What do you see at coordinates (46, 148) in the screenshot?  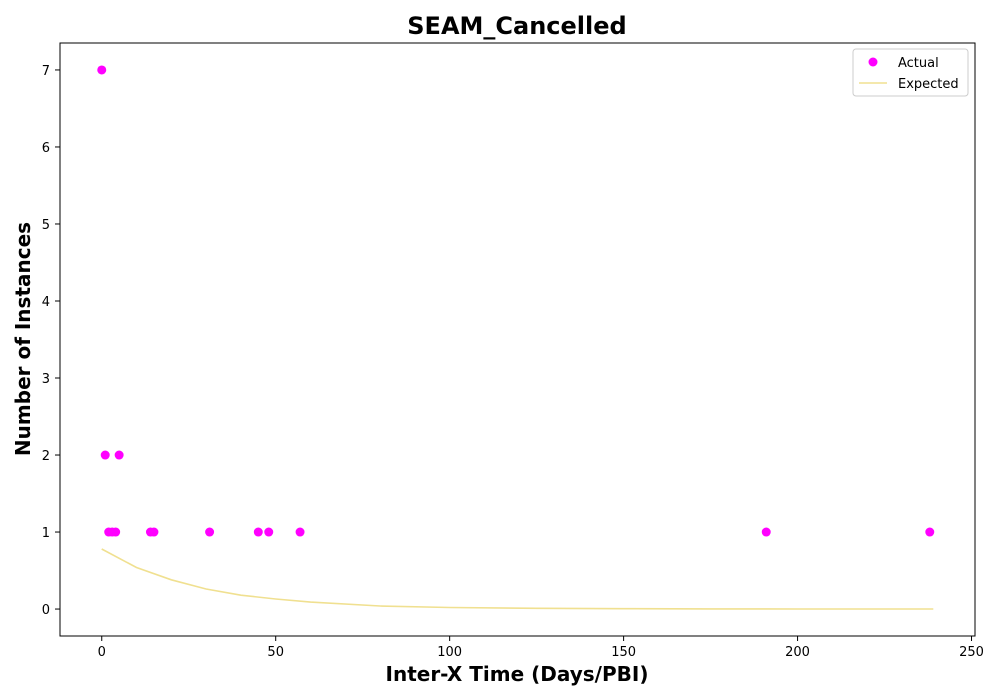 I see `y-tick-label: 6` at bounding box center [46, 148].